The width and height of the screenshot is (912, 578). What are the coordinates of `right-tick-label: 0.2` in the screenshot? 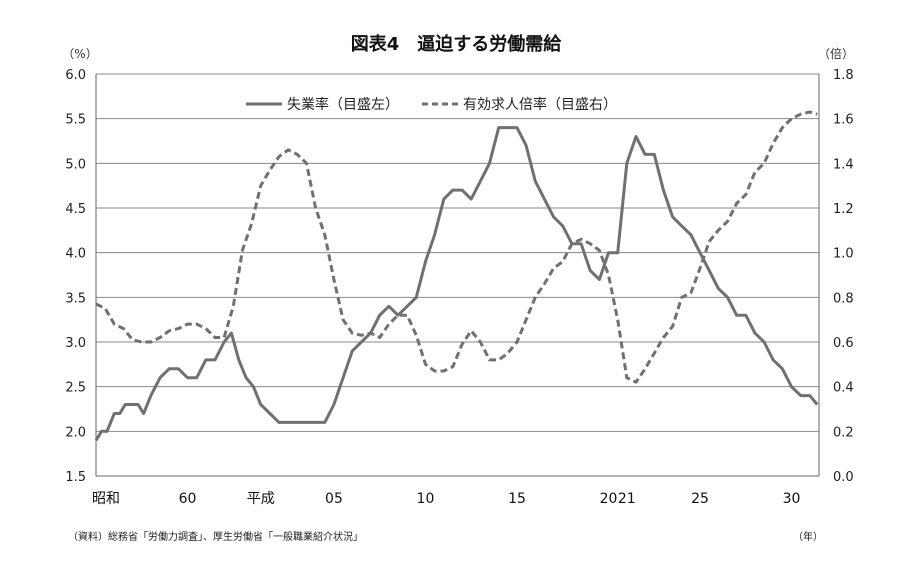 It's located at (843, 432).